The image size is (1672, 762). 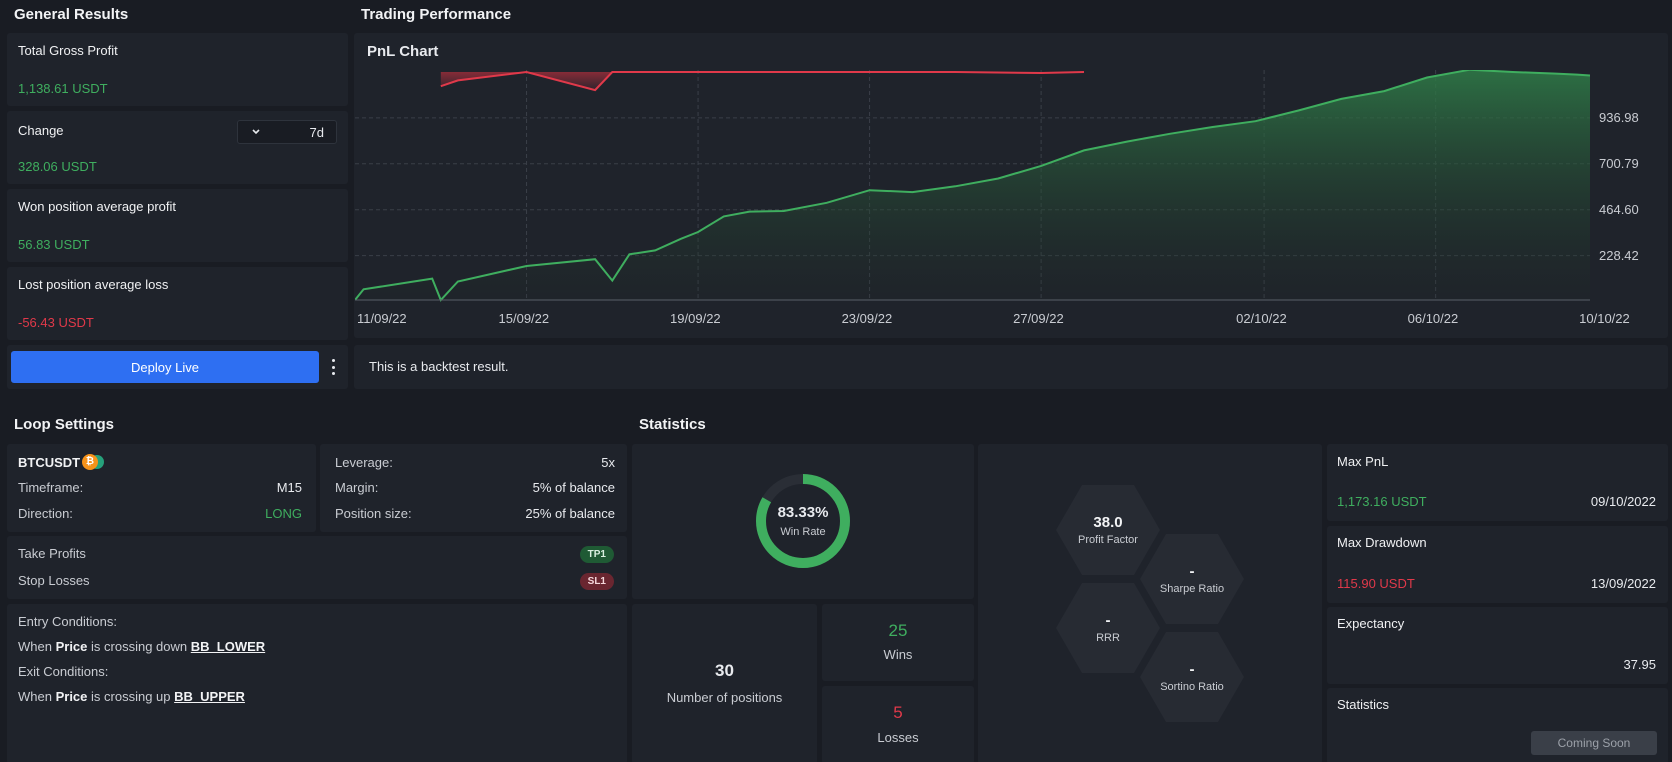 What do you see at coordinates (1619, 163) in the screenshot?
I see `y-tick-label: 700.79` at bounding box center [1619, 163].